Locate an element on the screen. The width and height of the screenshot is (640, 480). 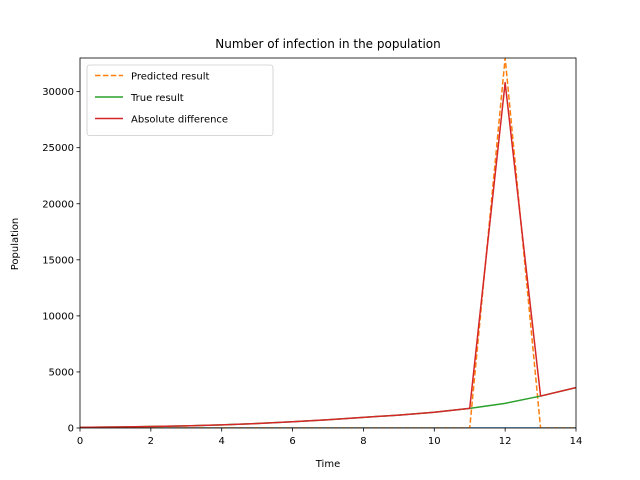
y-tick-label: 25000 is located at coordinates (58, 148).